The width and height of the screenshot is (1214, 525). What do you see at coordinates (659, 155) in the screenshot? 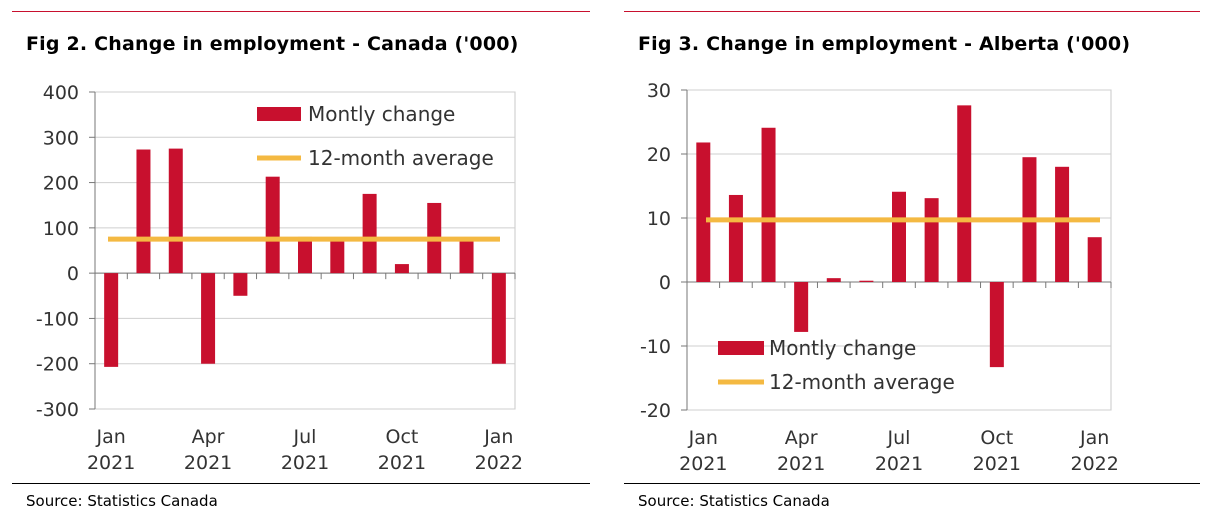
I see `y-tick-label: 20` at bounding box center [659, 155].